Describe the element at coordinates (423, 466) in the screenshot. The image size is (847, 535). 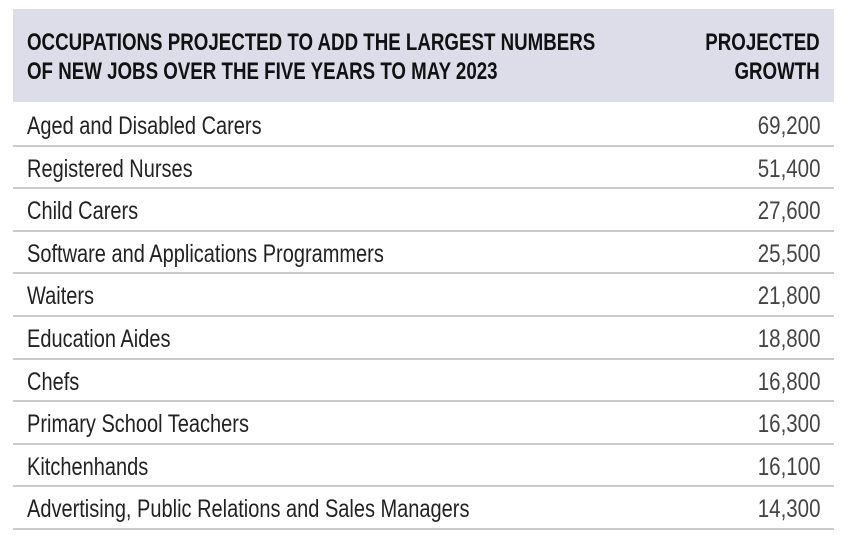
I see `table-row: Kitchenhands 16,100` at that location.